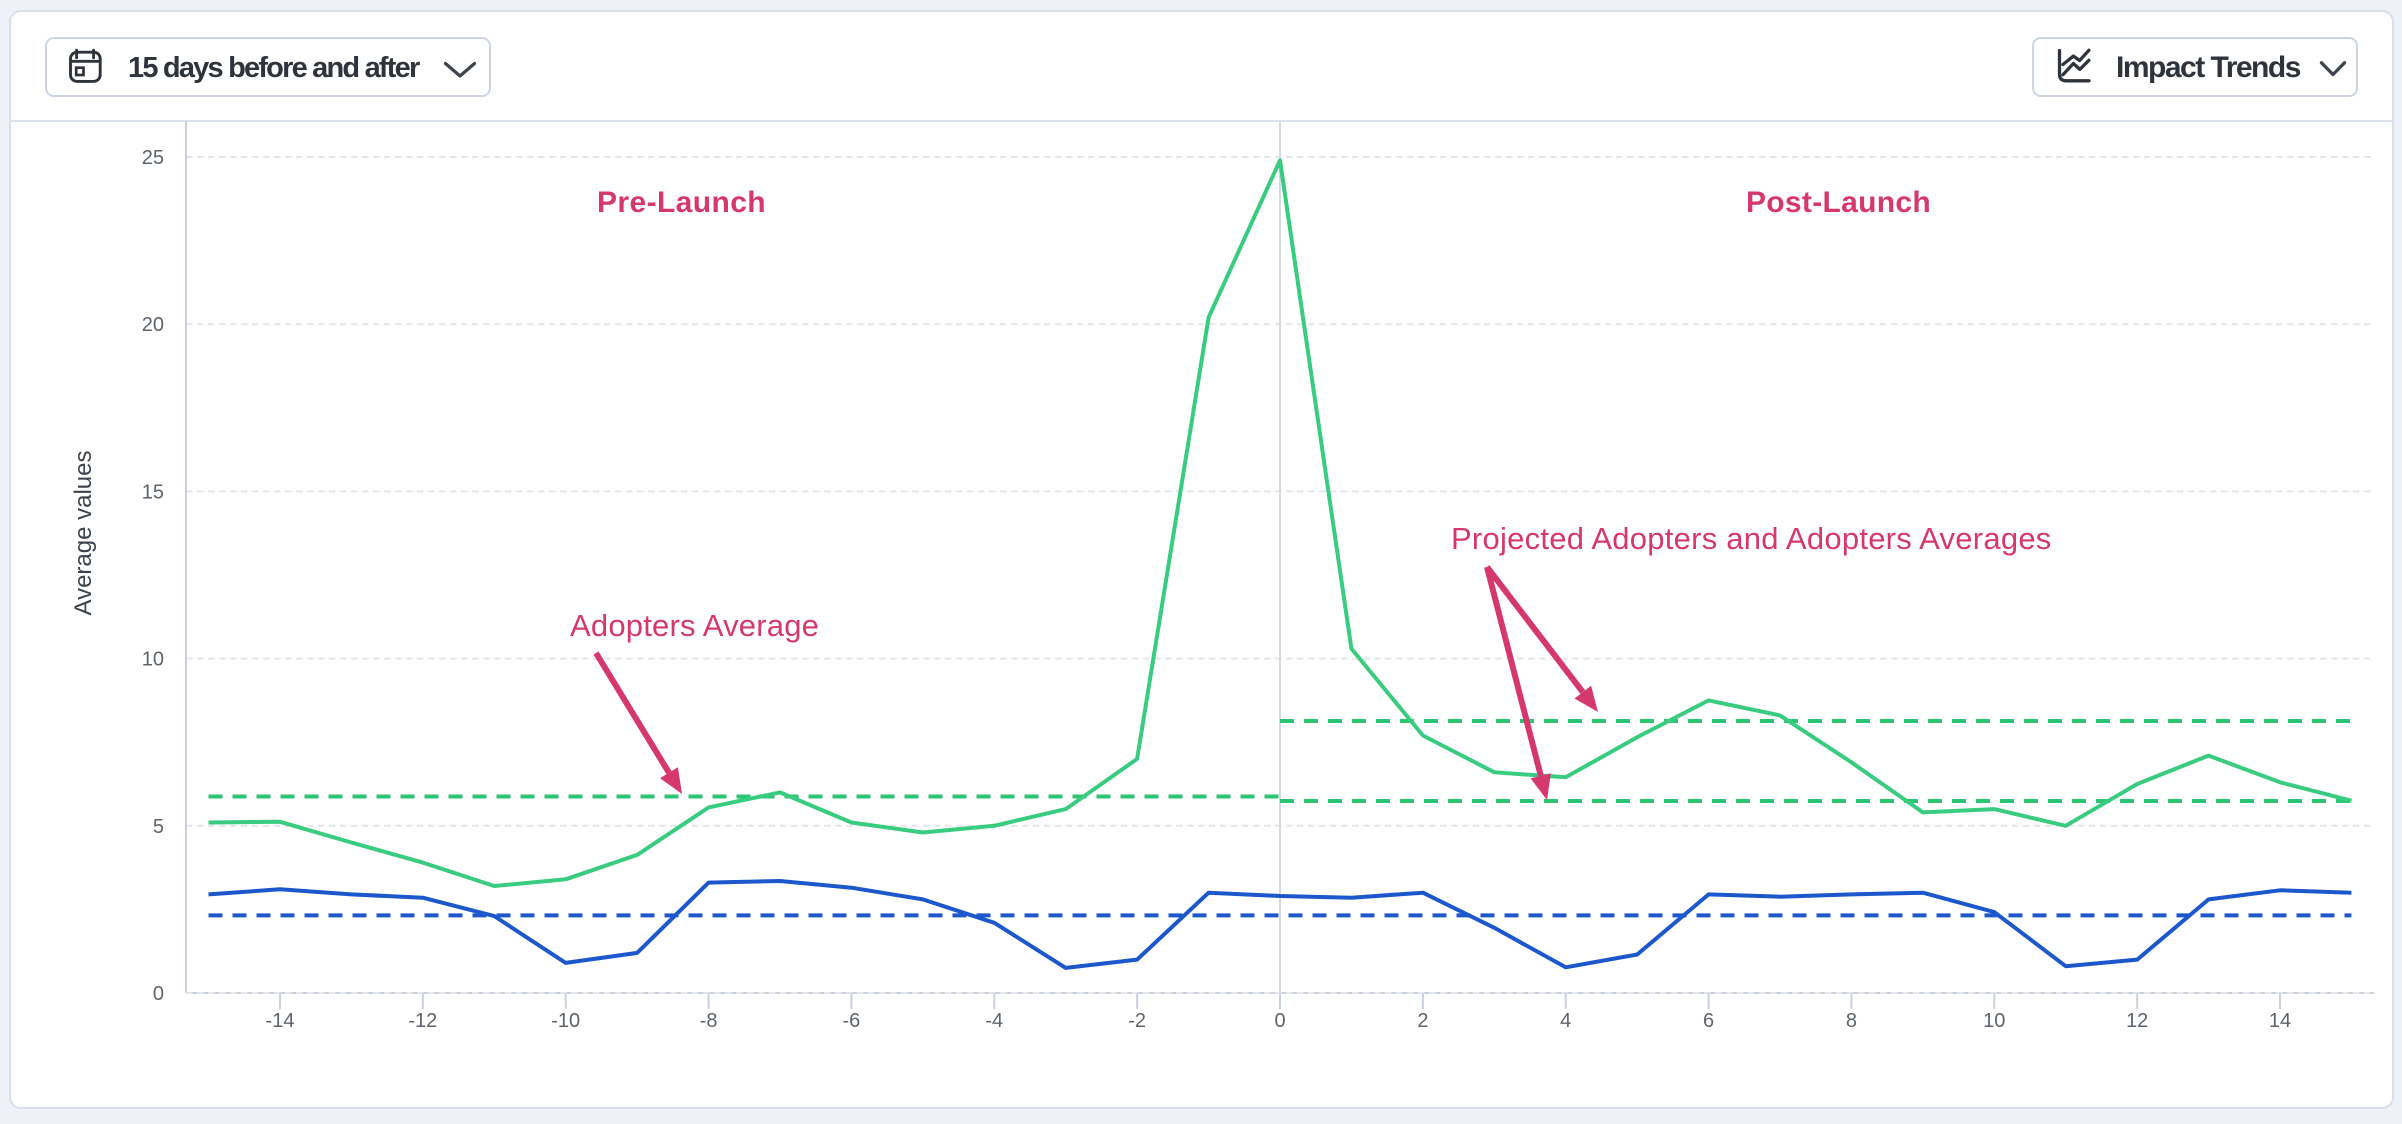 The height and width of the screenshot is (1124, 2402). Describe the element at coordinates (153, 158) in the screenshot. I see `svg-text: 25` at that location.